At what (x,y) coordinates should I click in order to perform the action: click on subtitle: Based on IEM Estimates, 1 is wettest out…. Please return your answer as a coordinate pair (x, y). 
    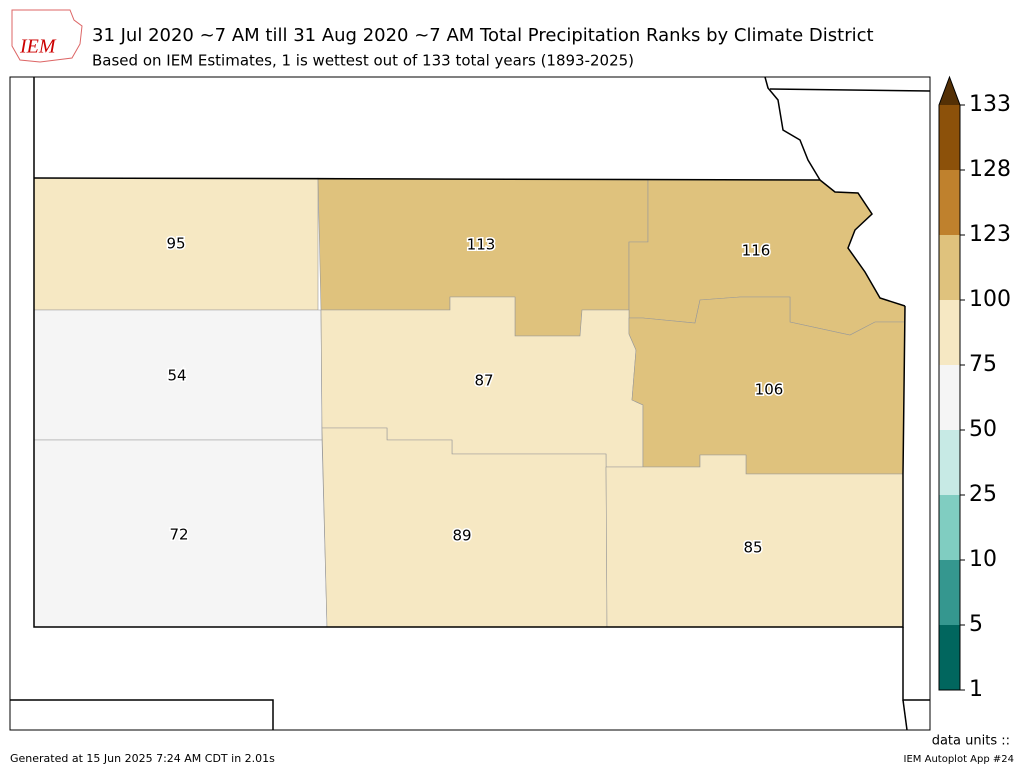
    Looking at the image, I should click on (363, 61).